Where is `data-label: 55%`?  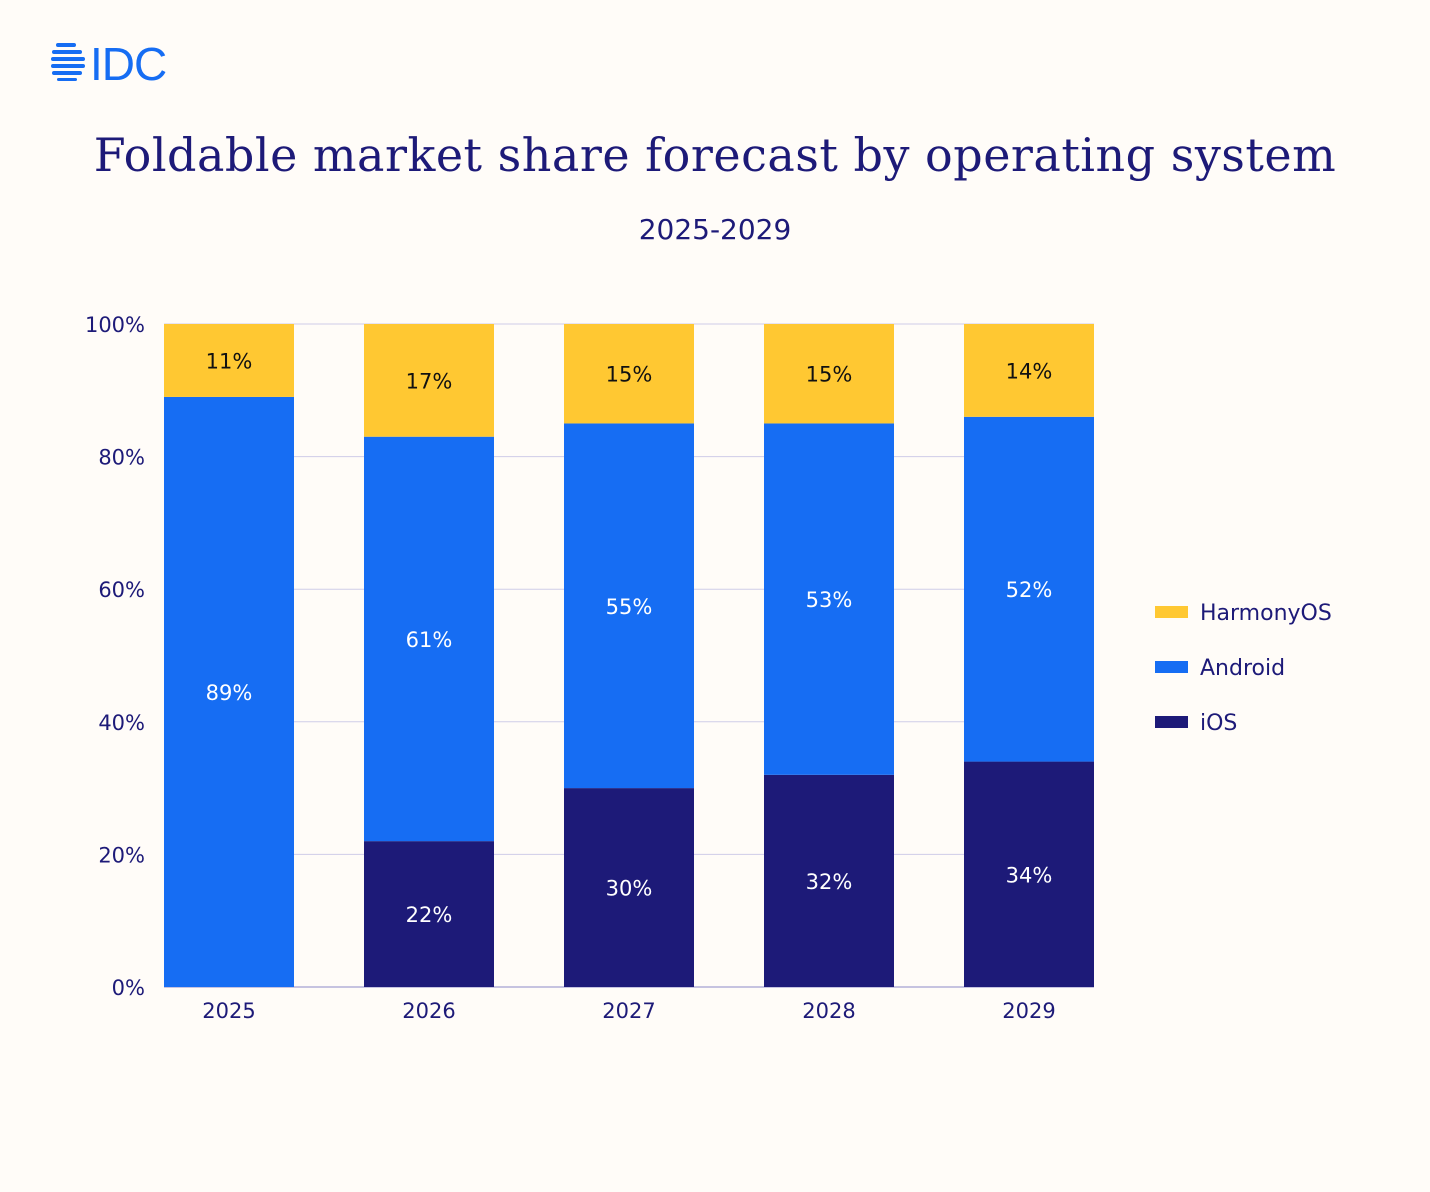 data-label: 55% is located at coordinates (629, 607).